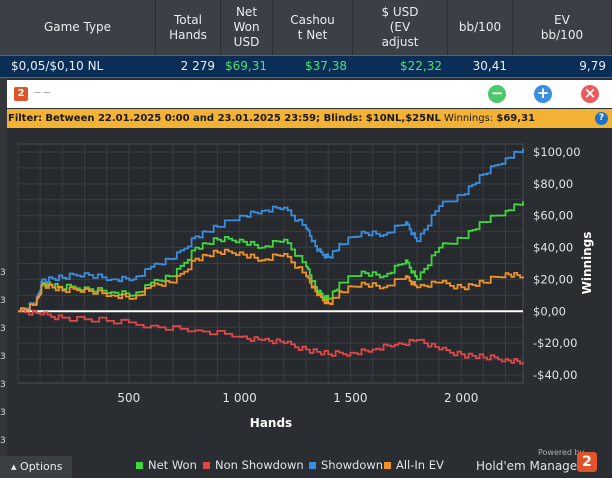  I want to click on column-header-2: Net Won USD, so click(247, 27).